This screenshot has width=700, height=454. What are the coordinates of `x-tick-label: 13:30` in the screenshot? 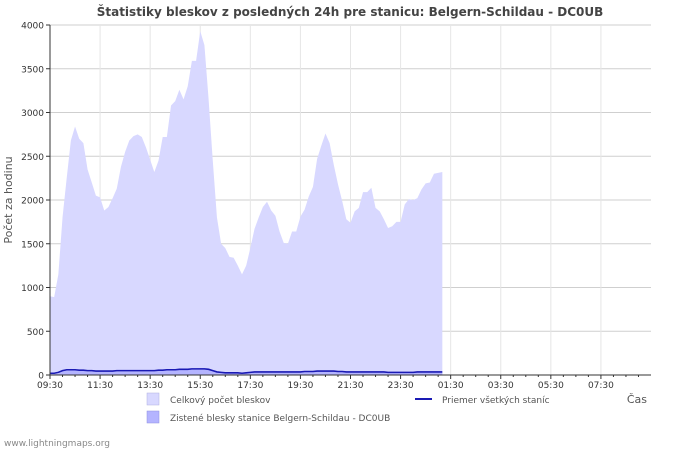 It's located at (150, 386).